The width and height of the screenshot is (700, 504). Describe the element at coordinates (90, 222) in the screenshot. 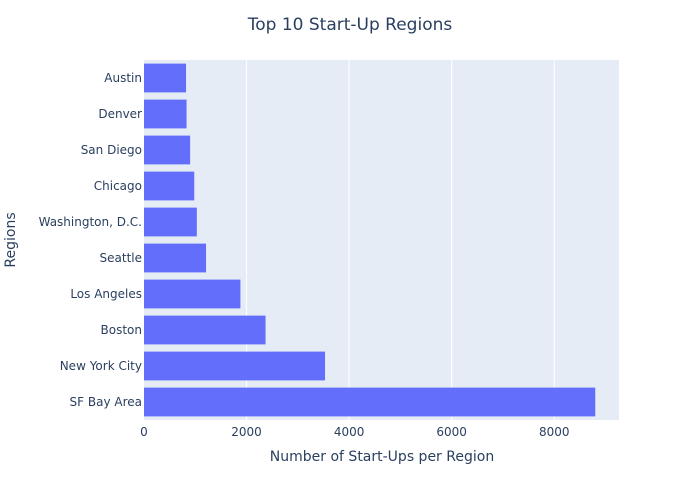

I see `y-tick-label: Washington, D.C.` at that location.